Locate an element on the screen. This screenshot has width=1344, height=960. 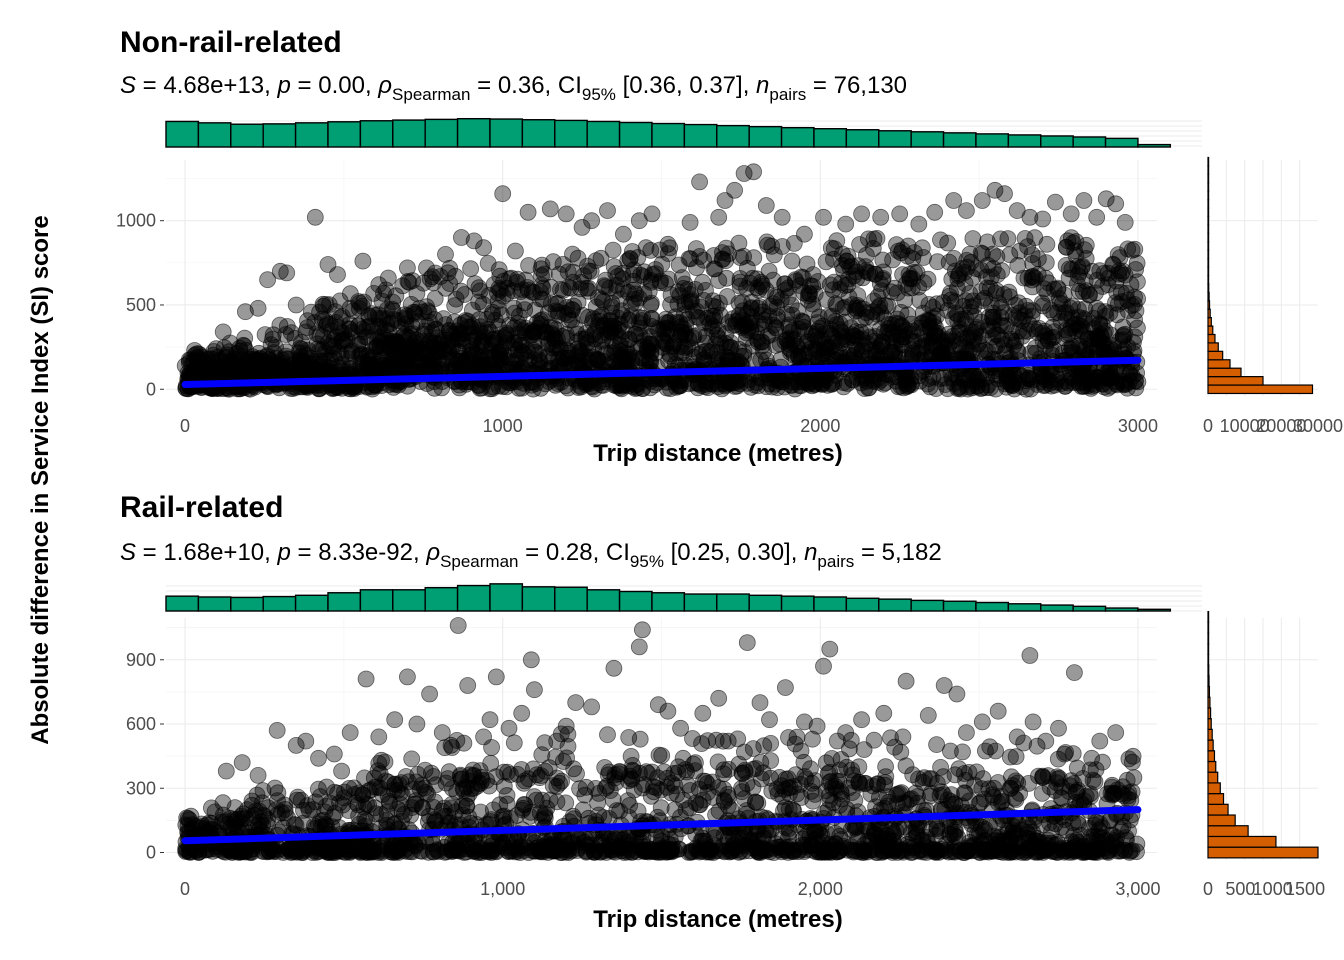
panel-title: Non-rail-related is located at coordinates (231, 42).